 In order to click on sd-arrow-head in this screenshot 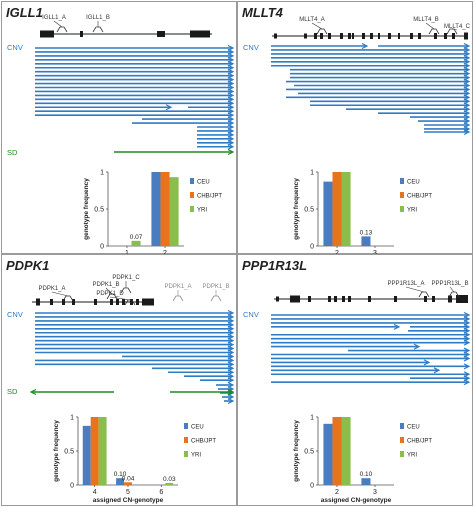, I will do `click(231, 392)`.